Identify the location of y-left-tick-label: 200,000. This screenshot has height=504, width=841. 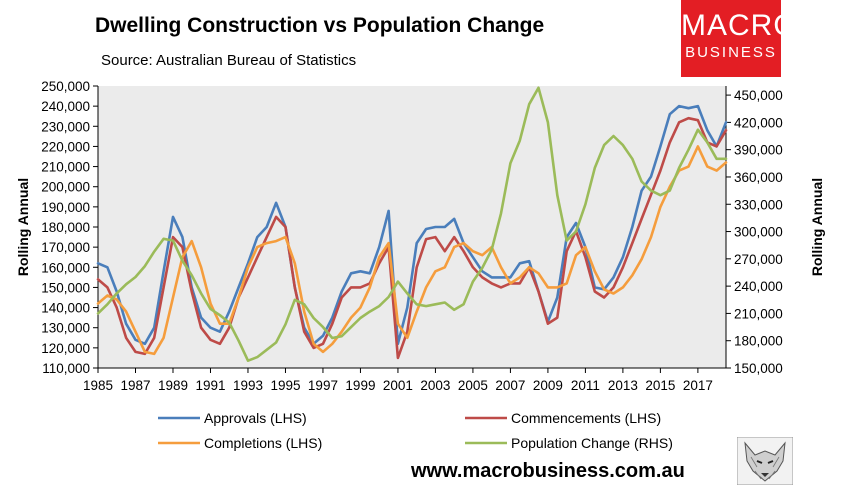
(65, 187).